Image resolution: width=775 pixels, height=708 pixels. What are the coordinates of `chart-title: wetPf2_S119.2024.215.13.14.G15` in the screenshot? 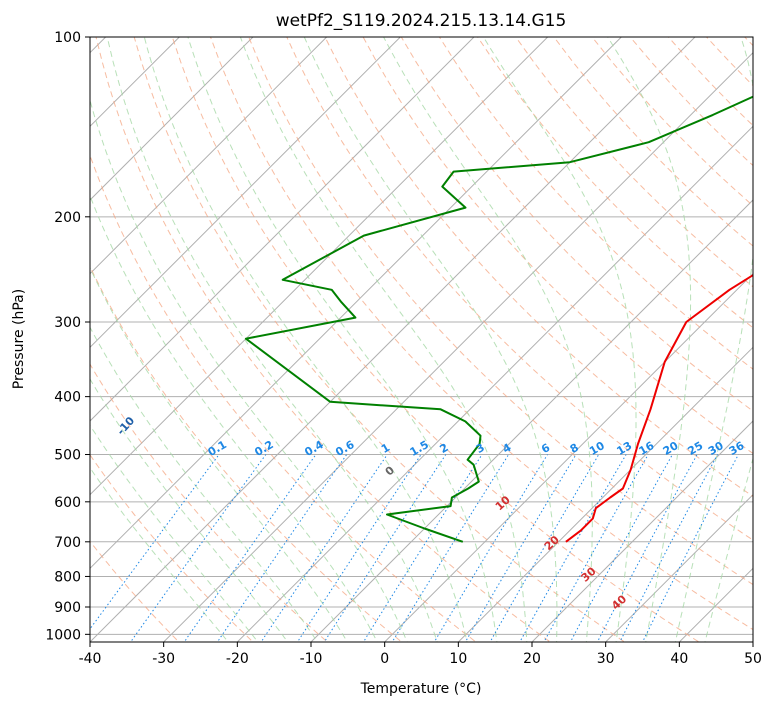 It's located at (421, 21).